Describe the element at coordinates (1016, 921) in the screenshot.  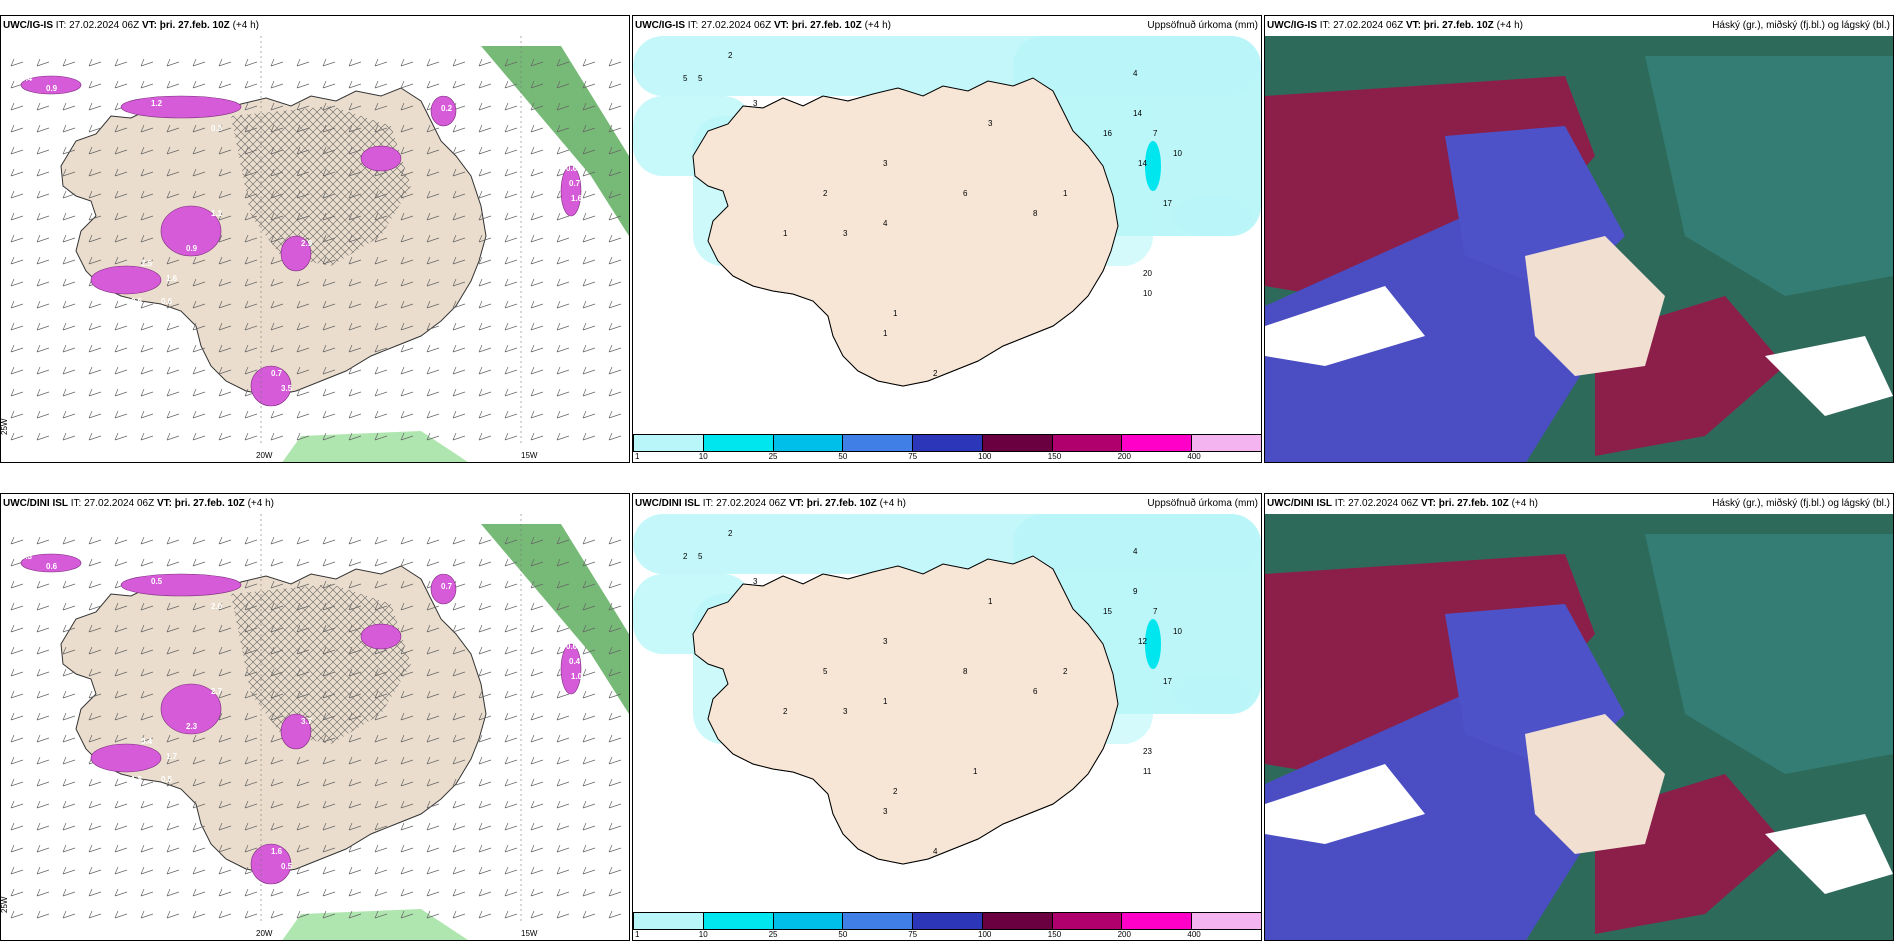
I see `legend-swatch` at that location.